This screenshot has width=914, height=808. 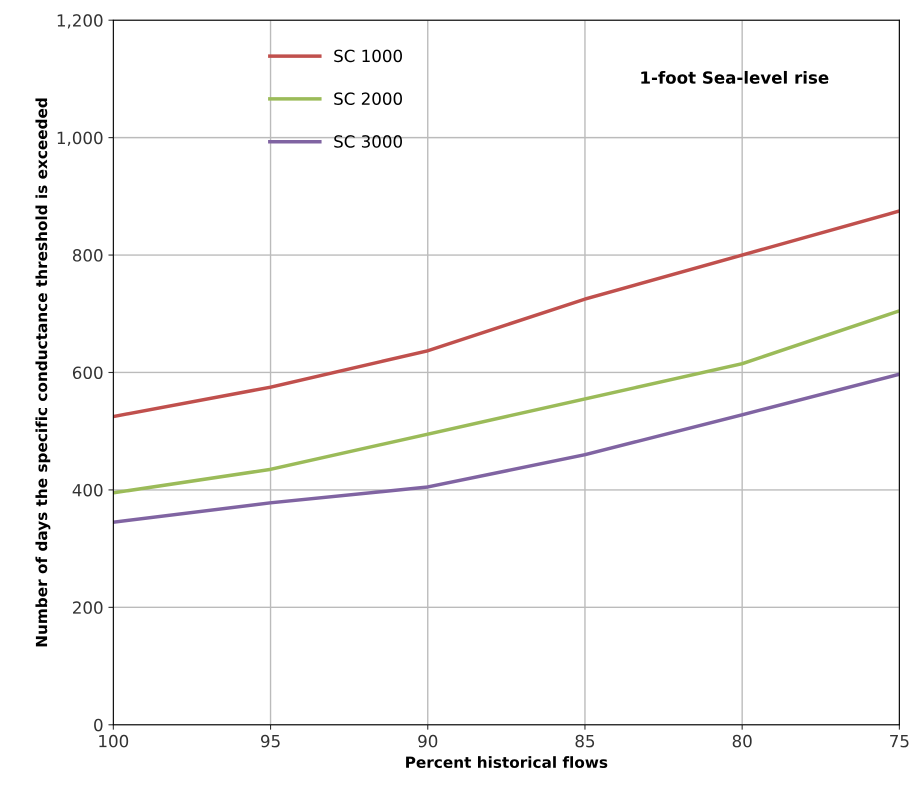 What do you see at coordinates (368, 141) in the screenshot?
I see `legend-label: SC 3000` at bounding box center [368, 141].